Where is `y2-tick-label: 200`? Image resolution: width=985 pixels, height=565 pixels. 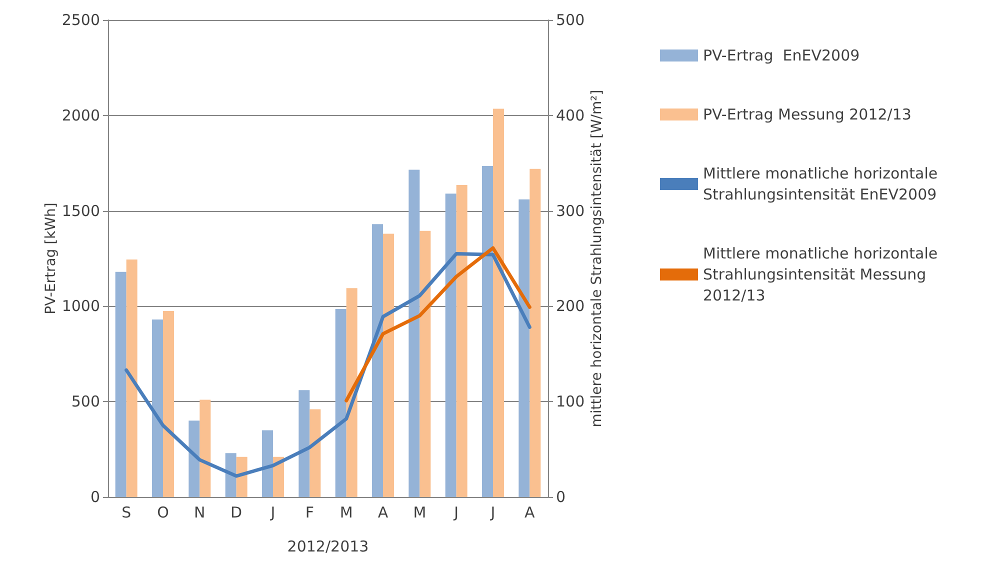 y2-tick-label: 200 is located at coordinates (570, 306).